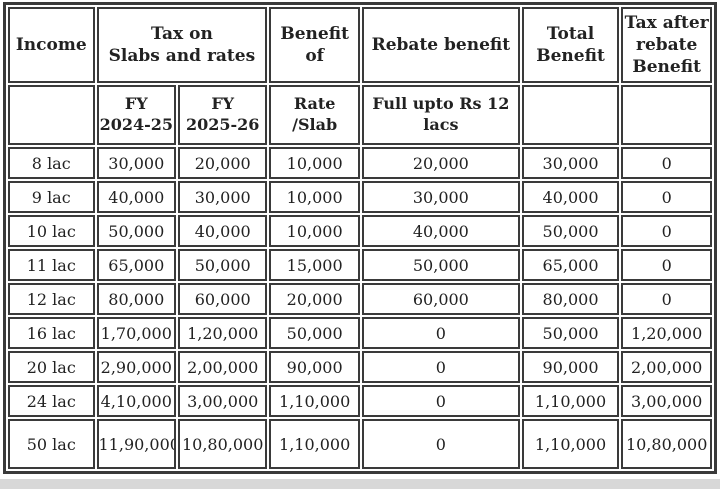 The width and height of the screenshot is (720, 489). Describe the element at coordinates (570, 115) in the screenshot. I see `subheader-total-benefit-empty` at that location.